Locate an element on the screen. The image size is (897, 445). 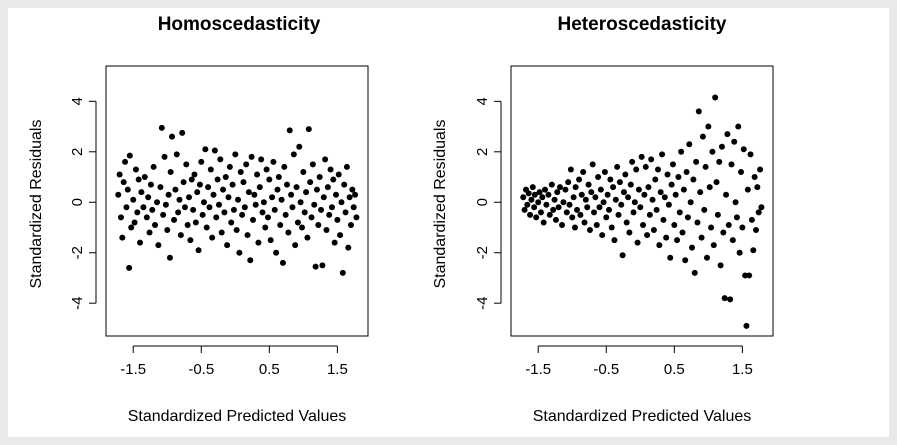
y-tick-label: 0 is located at coordinates (482, 202).